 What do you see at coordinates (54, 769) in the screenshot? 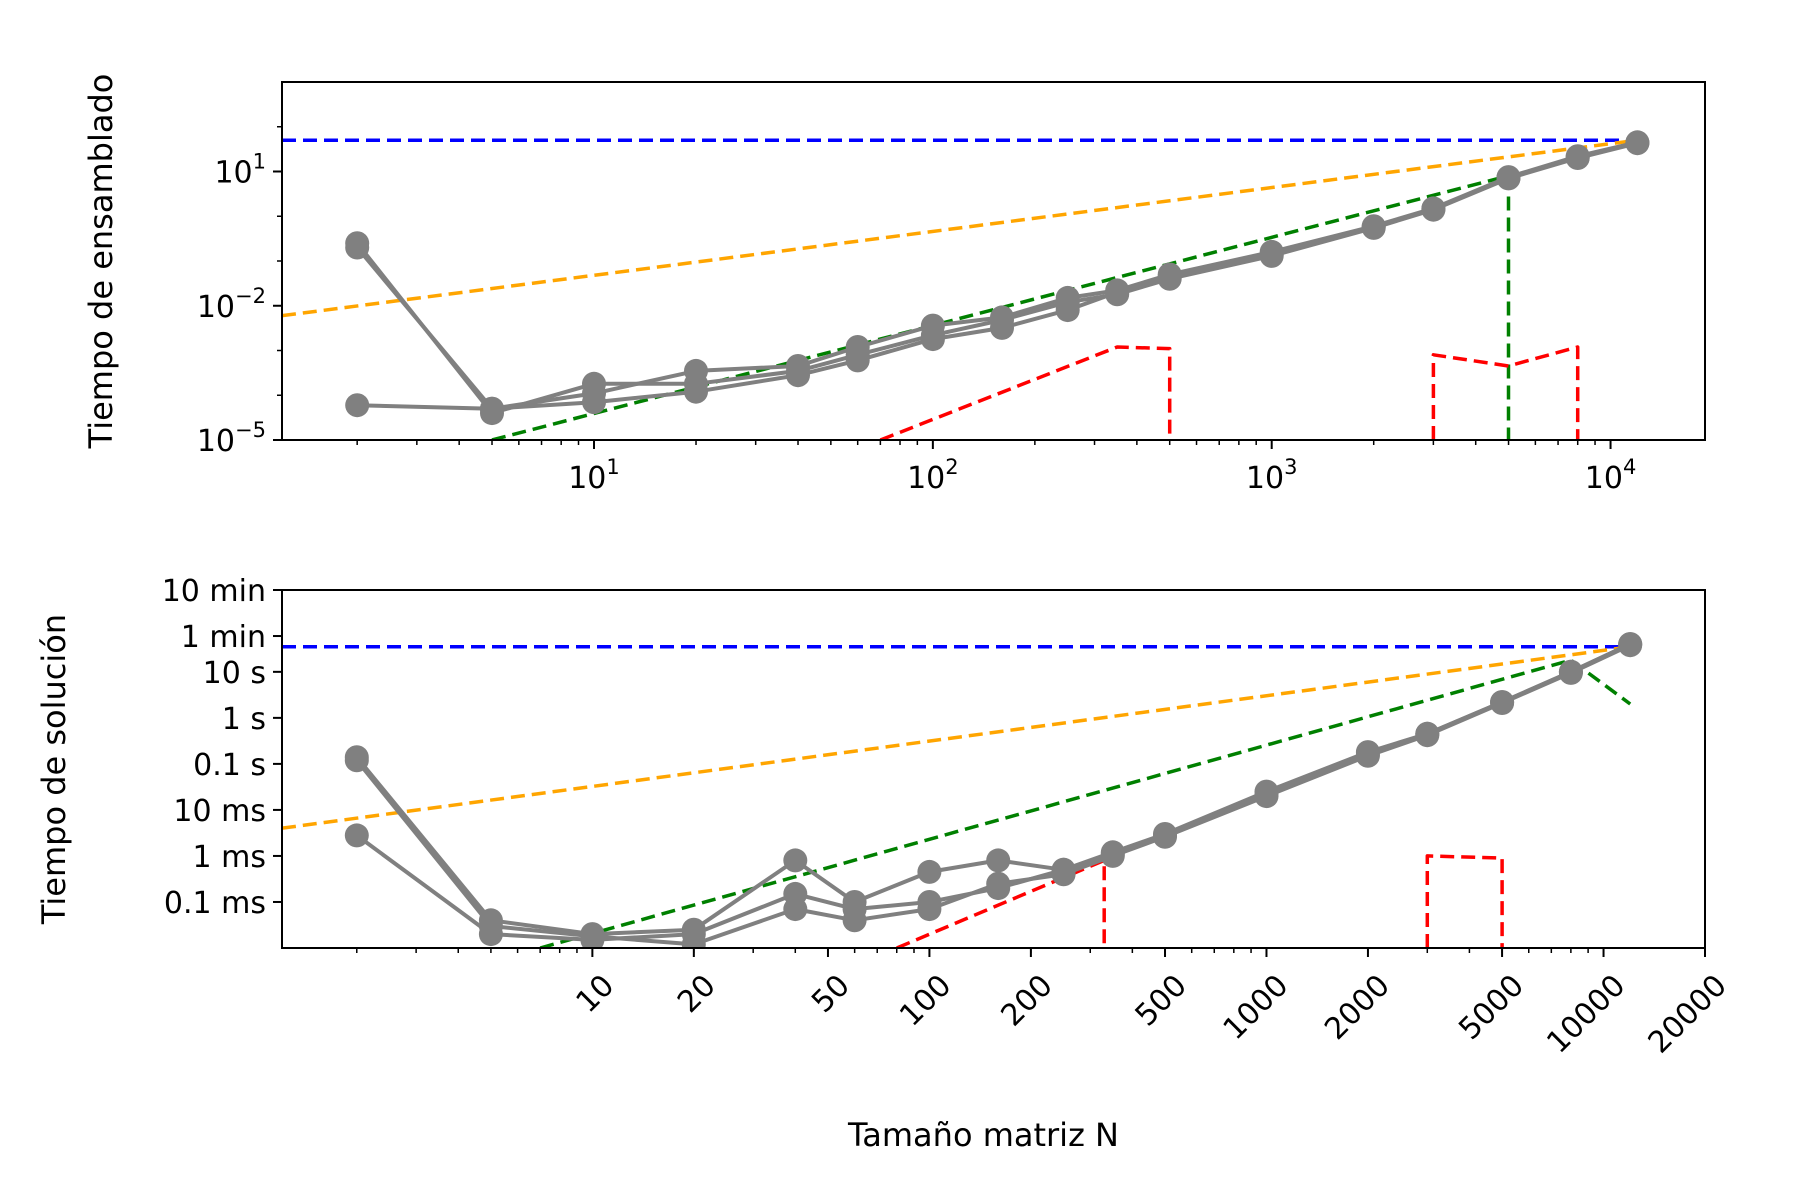
I see `c1-y-axis-title: Tiempo de solución` at bounding box center [54, 769].